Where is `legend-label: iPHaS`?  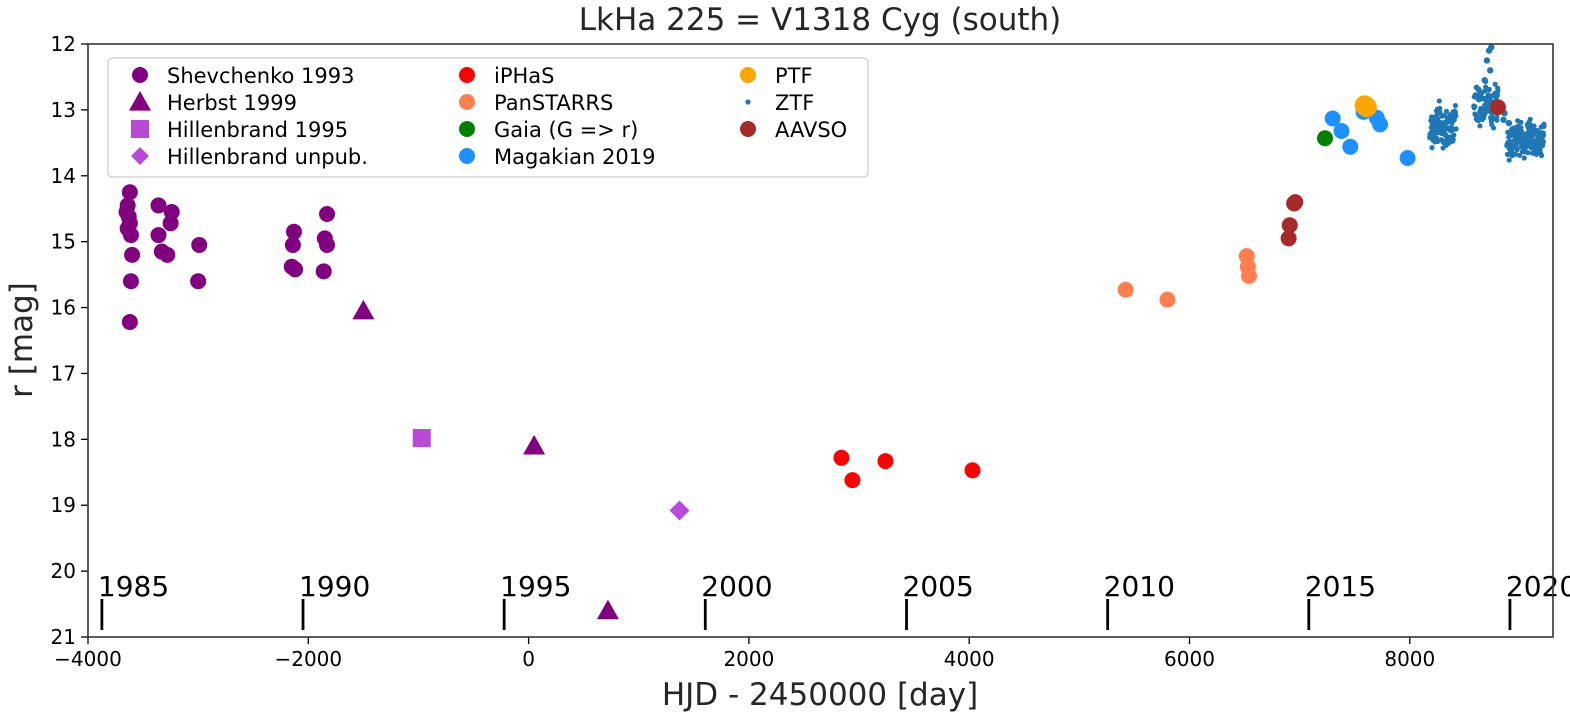 legend-label: iPHaS is located at coordinates (524, 76).